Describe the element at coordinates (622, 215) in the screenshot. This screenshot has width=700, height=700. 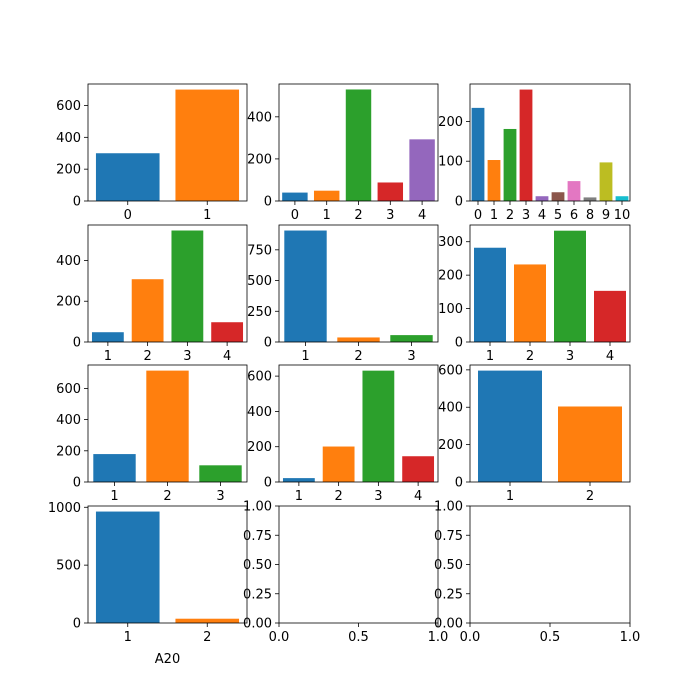
I see `x-tick-label: 10` at that location.